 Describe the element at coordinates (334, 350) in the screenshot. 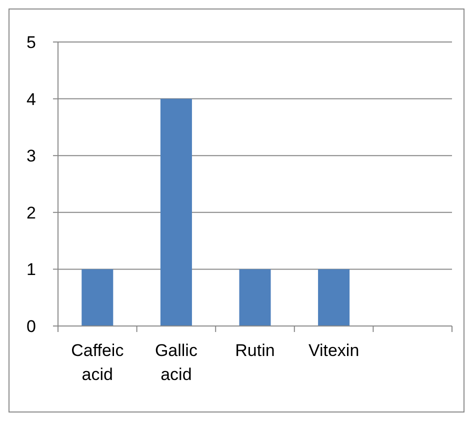

I see `x-tick-label: Vitexin` at that location.